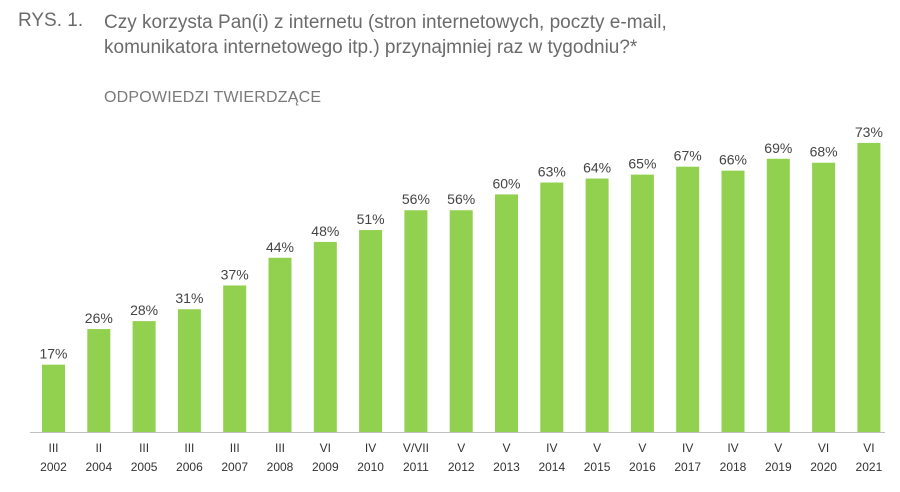 The width and height of the screenshot is (900, 492). I want to click on data-label: 48%, so click(325, 231).